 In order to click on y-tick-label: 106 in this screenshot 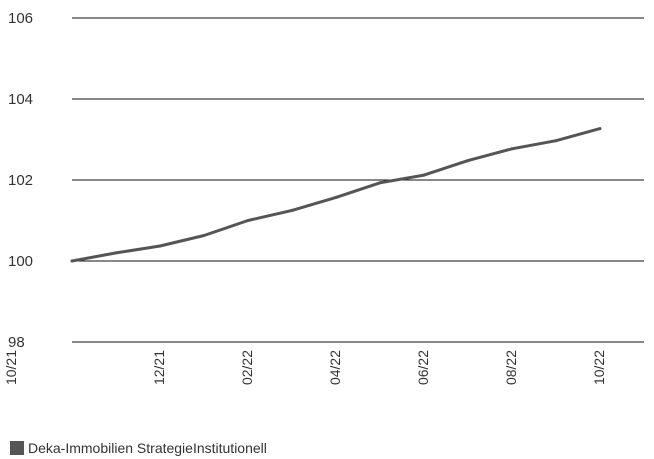, I will do `click(20, 18)`.